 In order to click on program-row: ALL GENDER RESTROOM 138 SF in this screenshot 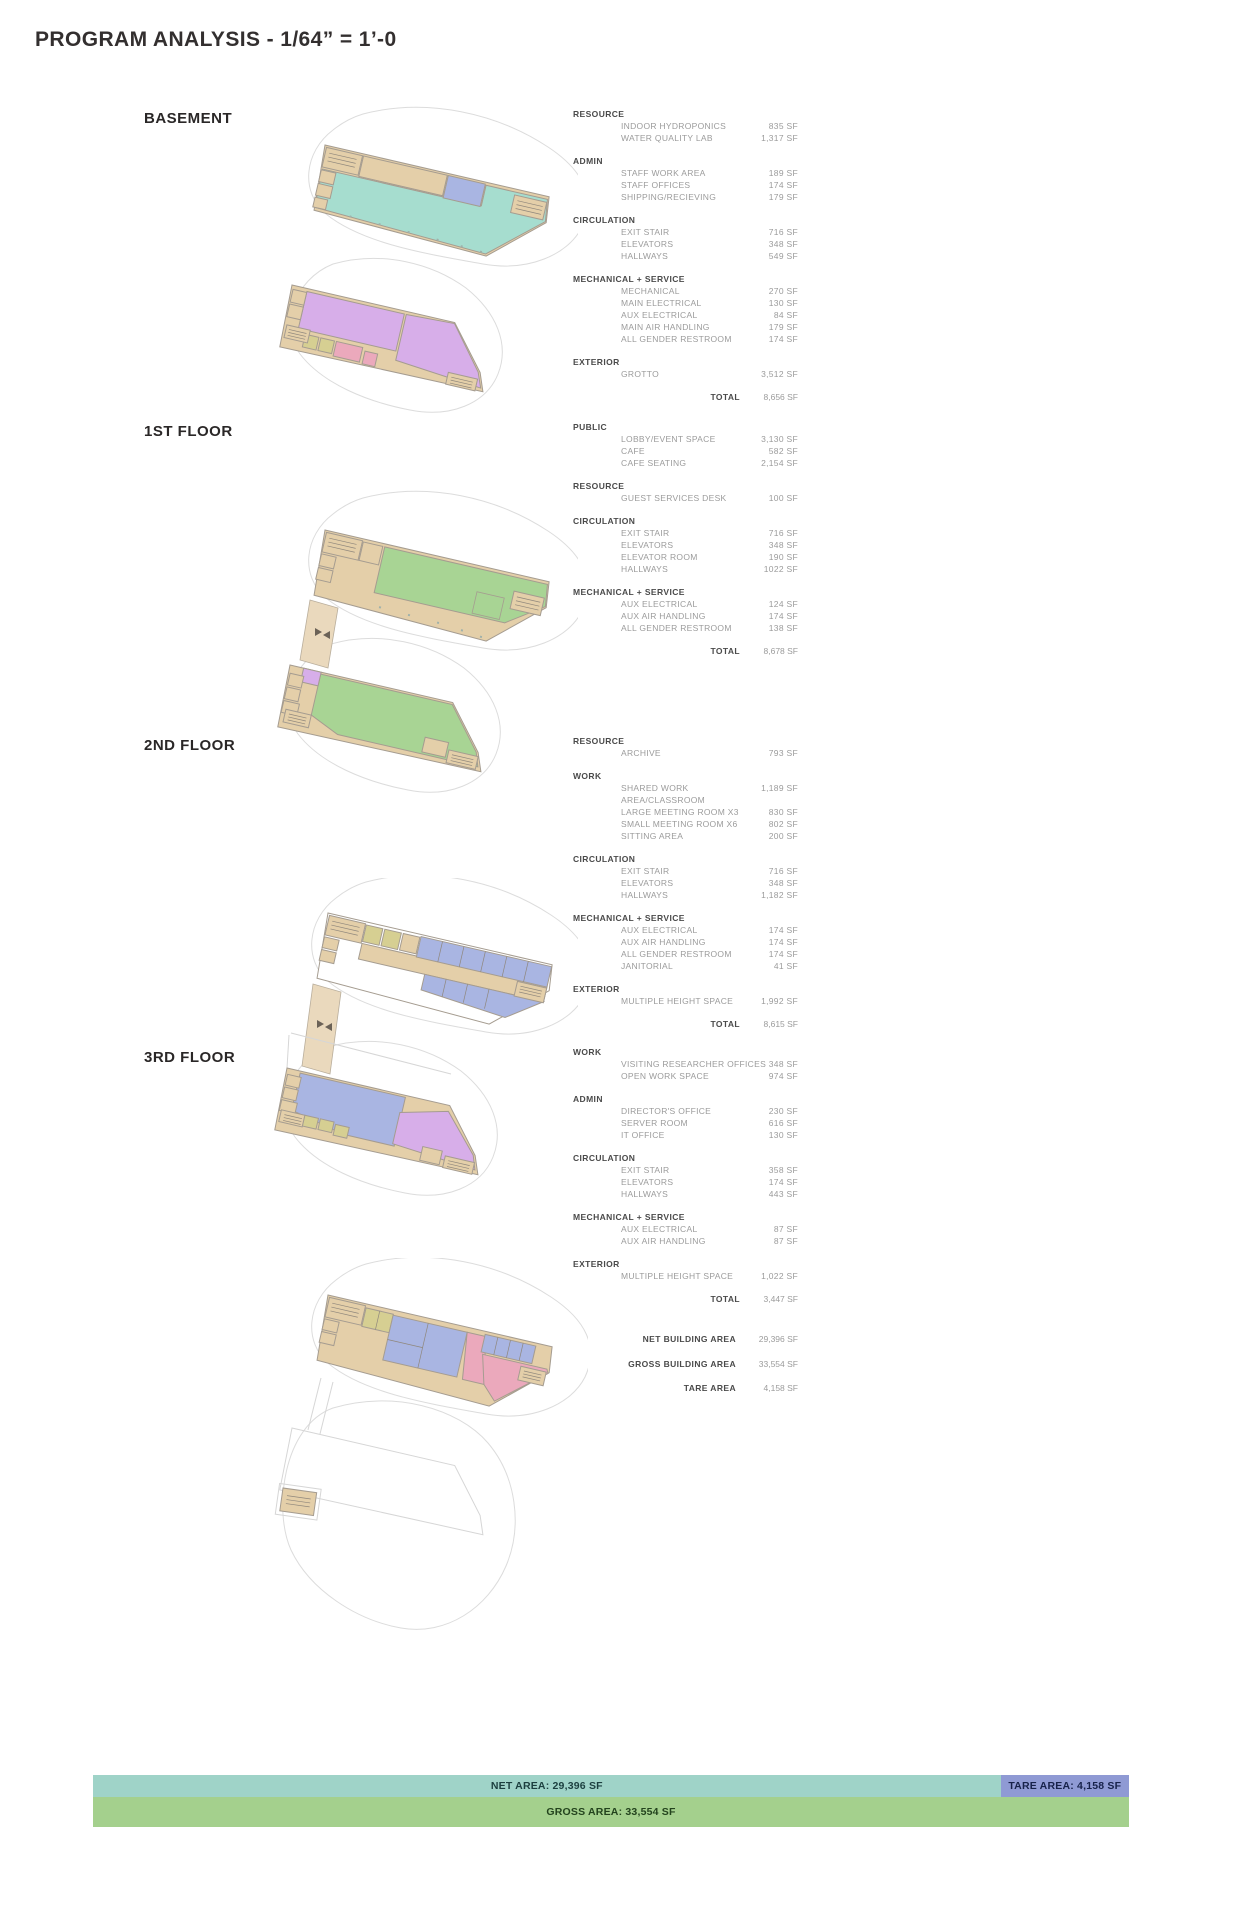, I will do `click(685, 628)`.